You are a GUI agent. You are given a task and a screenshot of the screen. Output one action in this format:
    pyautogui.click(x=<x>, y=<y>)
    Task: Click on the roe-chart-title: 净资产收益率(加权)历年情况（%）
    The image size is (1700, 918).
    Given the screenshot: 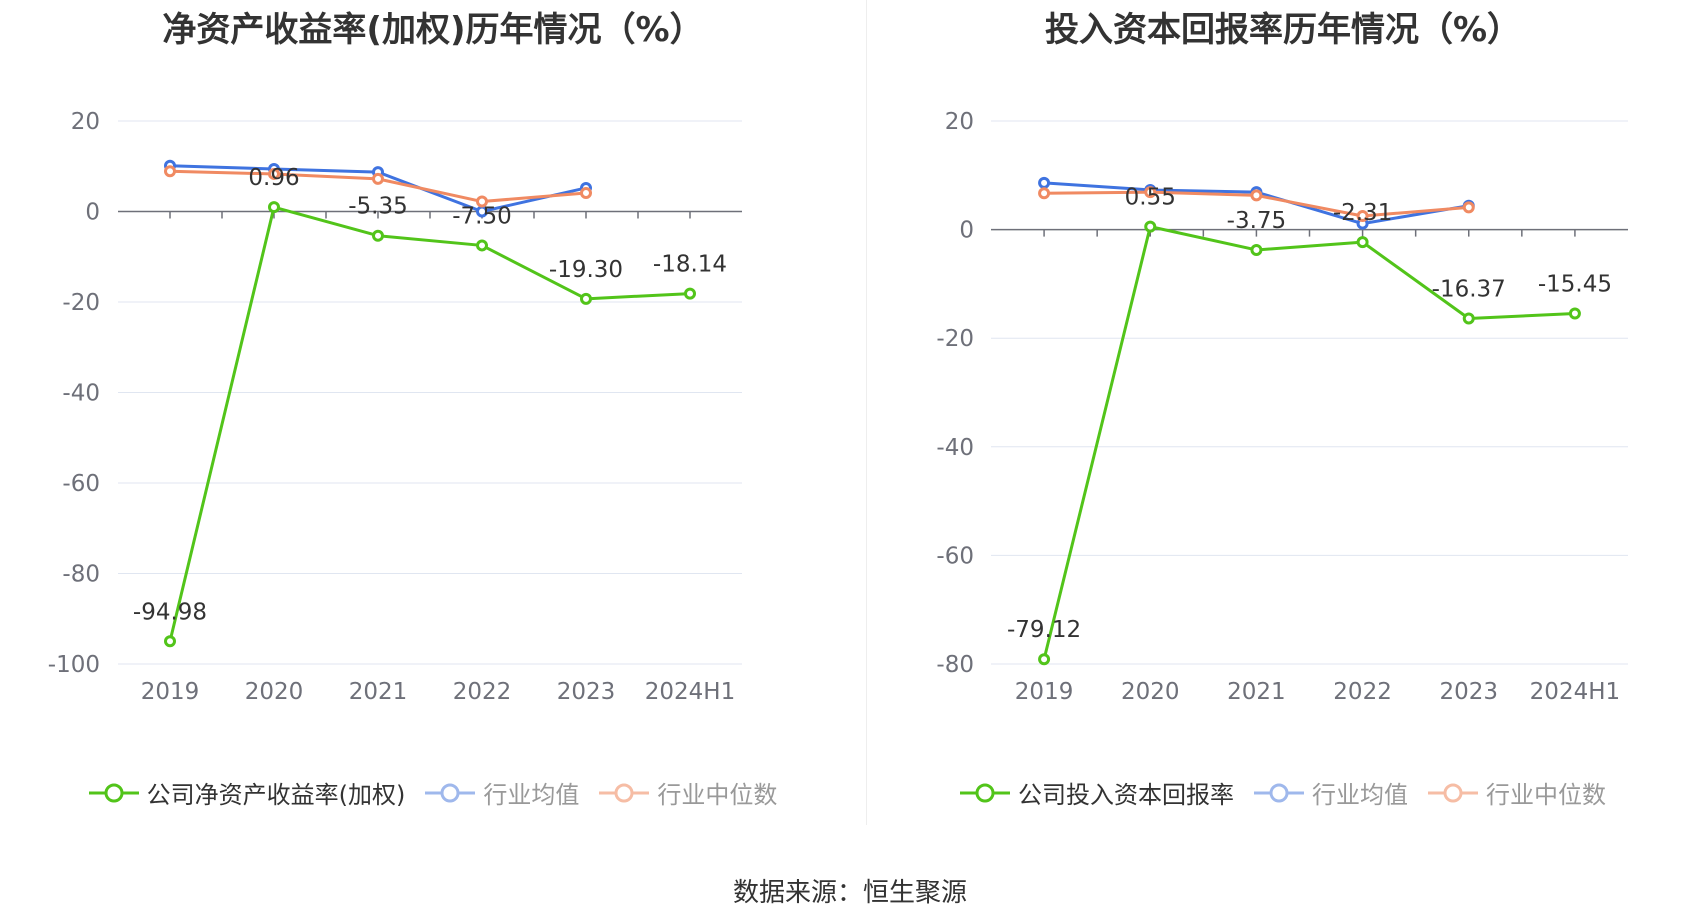 What is the action you would take?
    pyautogui.click(x=433, y=30)
    